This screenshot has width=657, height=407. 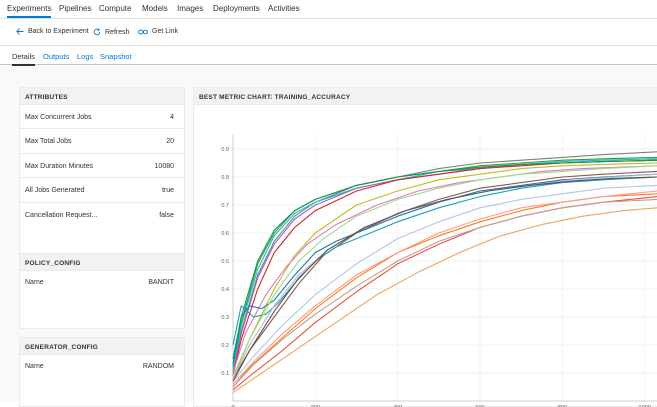 I want to click on generator-config-card: GENERATOR_CONFIG Name RANDOM, so click(x=102, y=372).